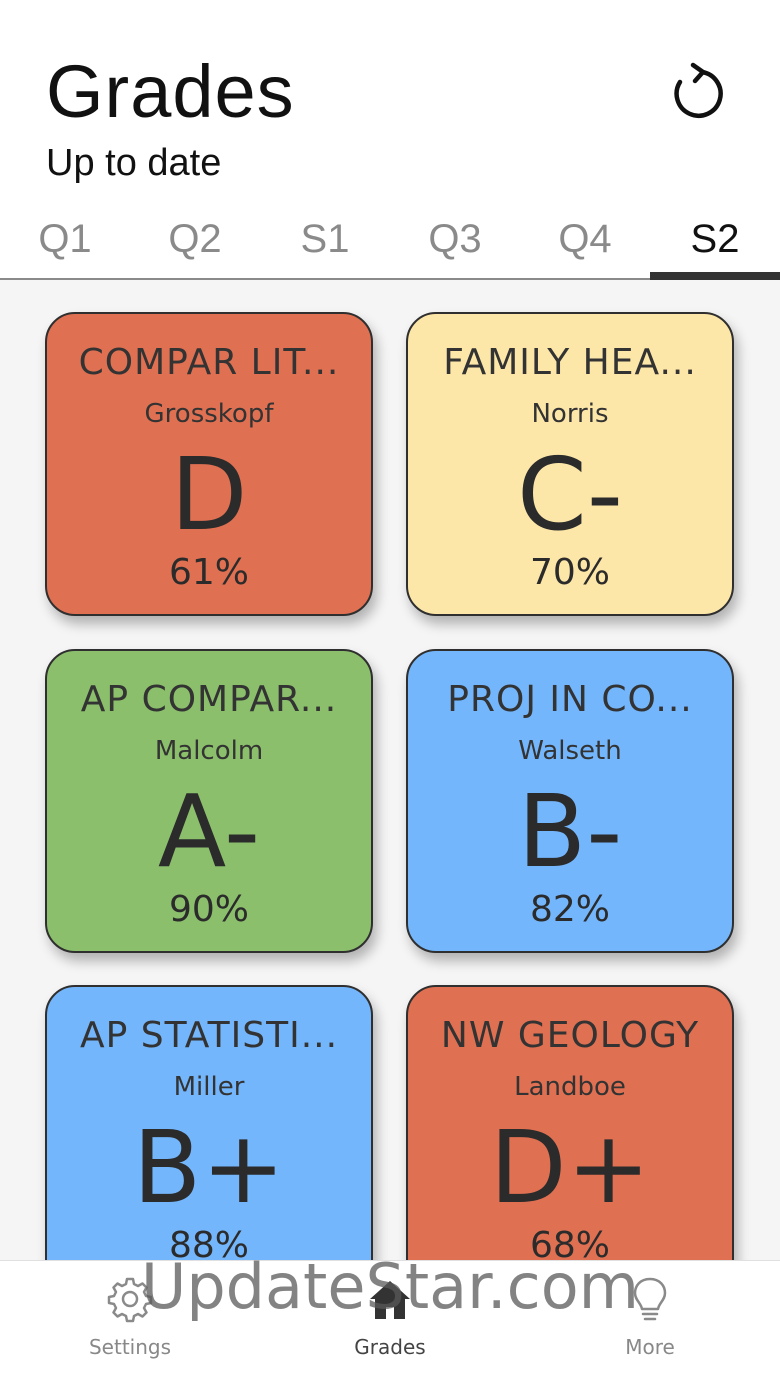 The image size is (780, 1388). I want to click on grade-percent: 70%, so click(569, 572).